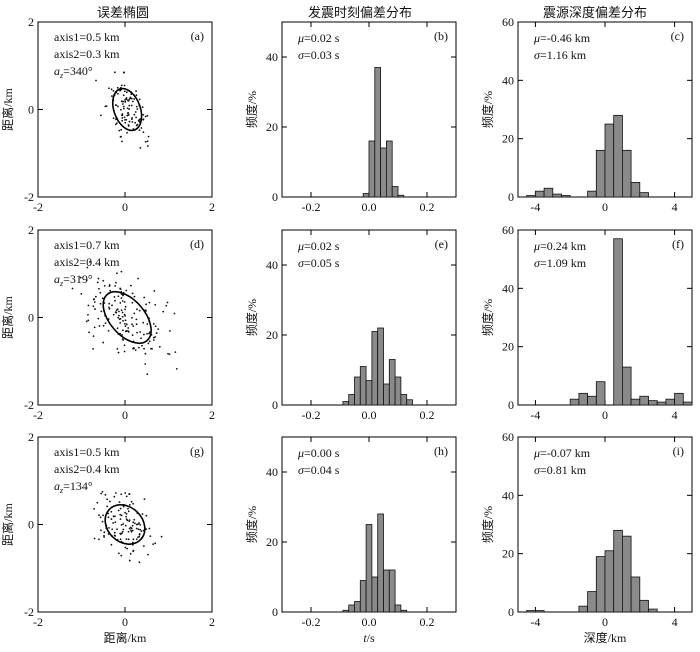 The width and height of the screenshot is (700, 652). Describe the element at coordinates (359, 12) in the screenshot. I see `column-title-origin-time: 发震时刻偏差分布` at that location.